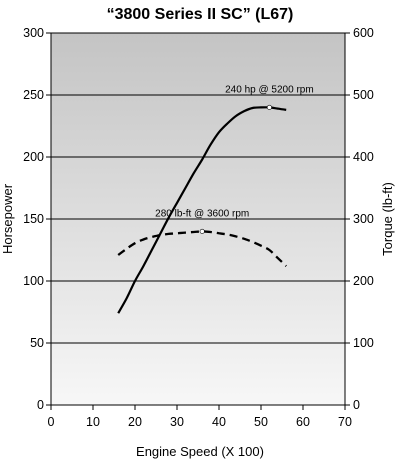 This screenshot has height=460, width=400. Describe the element at coordinates (33, 219) in the screenshot. I see `y-tick-label: 150` at that location.